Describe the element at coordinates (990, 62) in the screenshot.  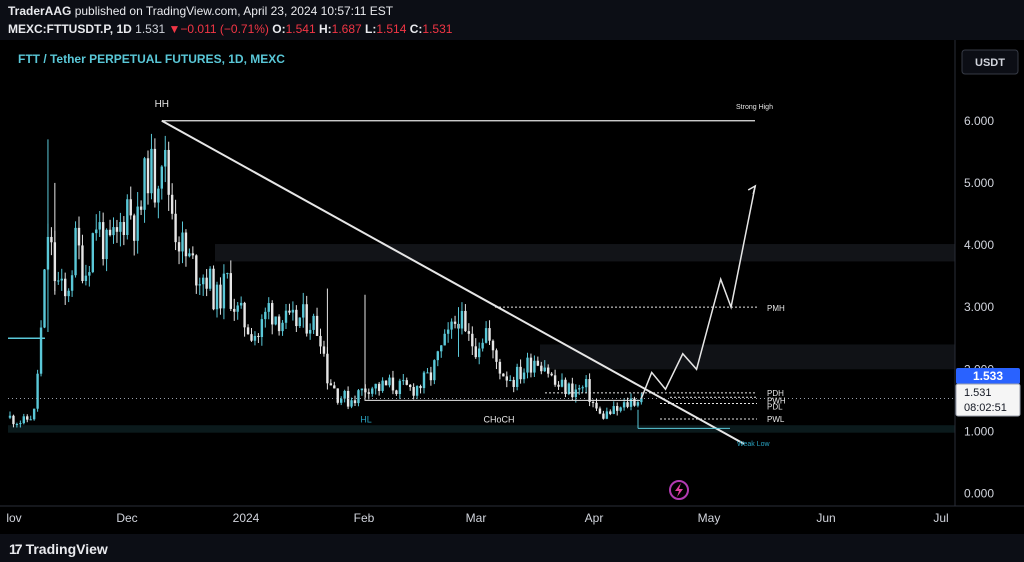
I see `currency-button` at that location.